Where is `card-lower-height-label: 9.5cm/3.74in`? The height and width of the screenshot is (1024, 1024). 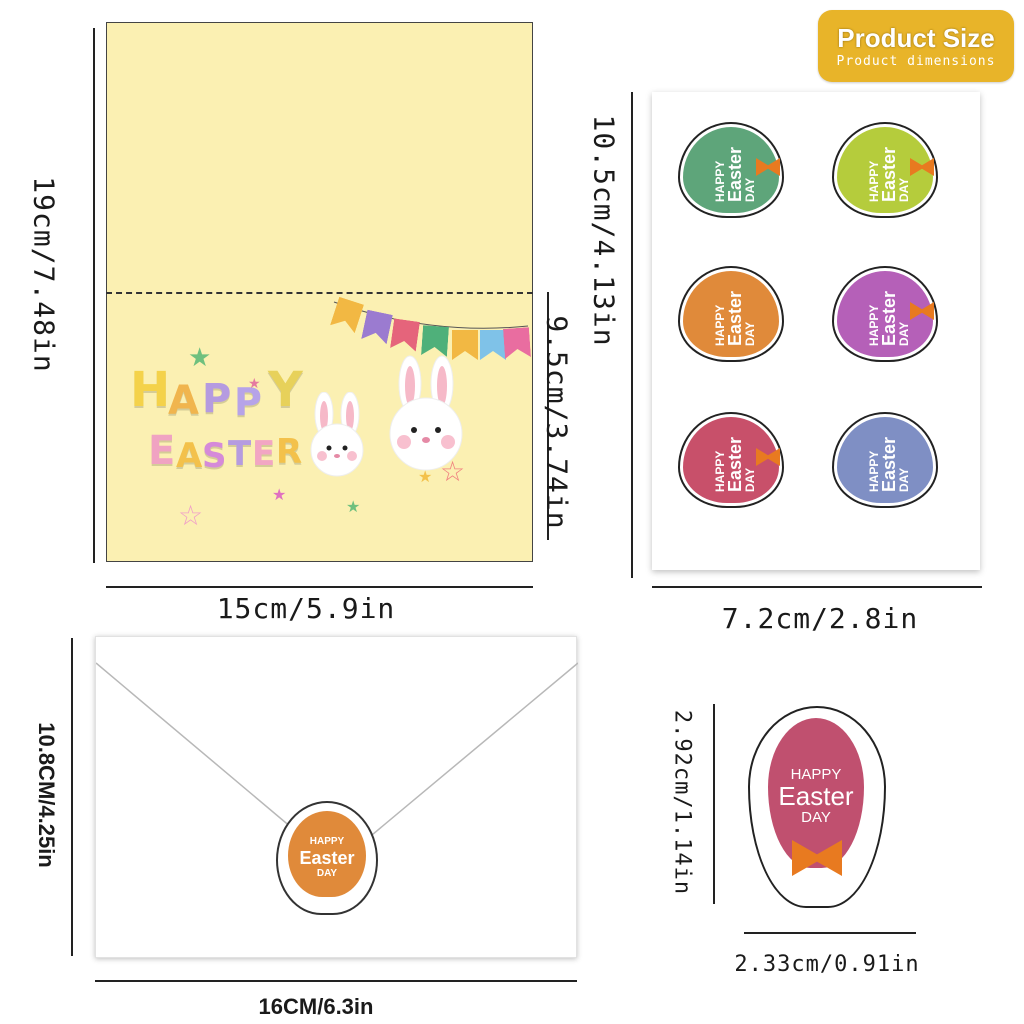 card-lower-height-label: 9.5cm/3.74in is located at coordinates (557, 422).